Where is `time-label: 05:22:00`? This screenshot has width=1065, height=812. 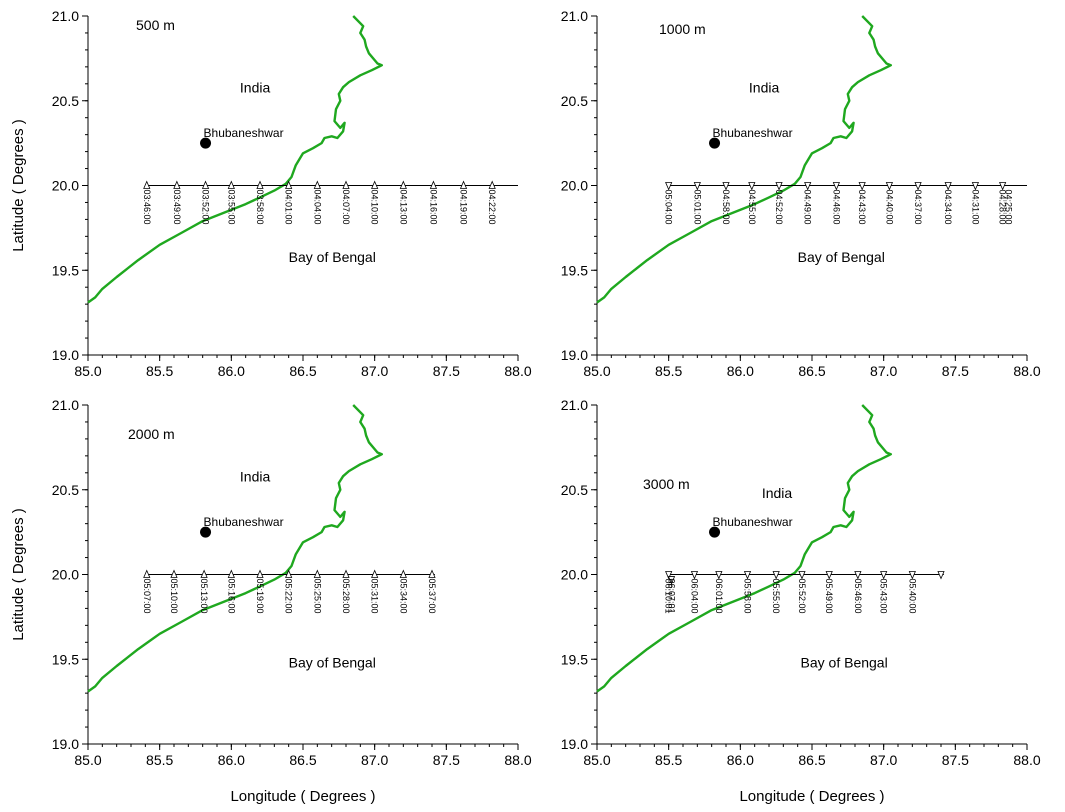 time-label: 05:22:00 is located at coordinates (289, 596).